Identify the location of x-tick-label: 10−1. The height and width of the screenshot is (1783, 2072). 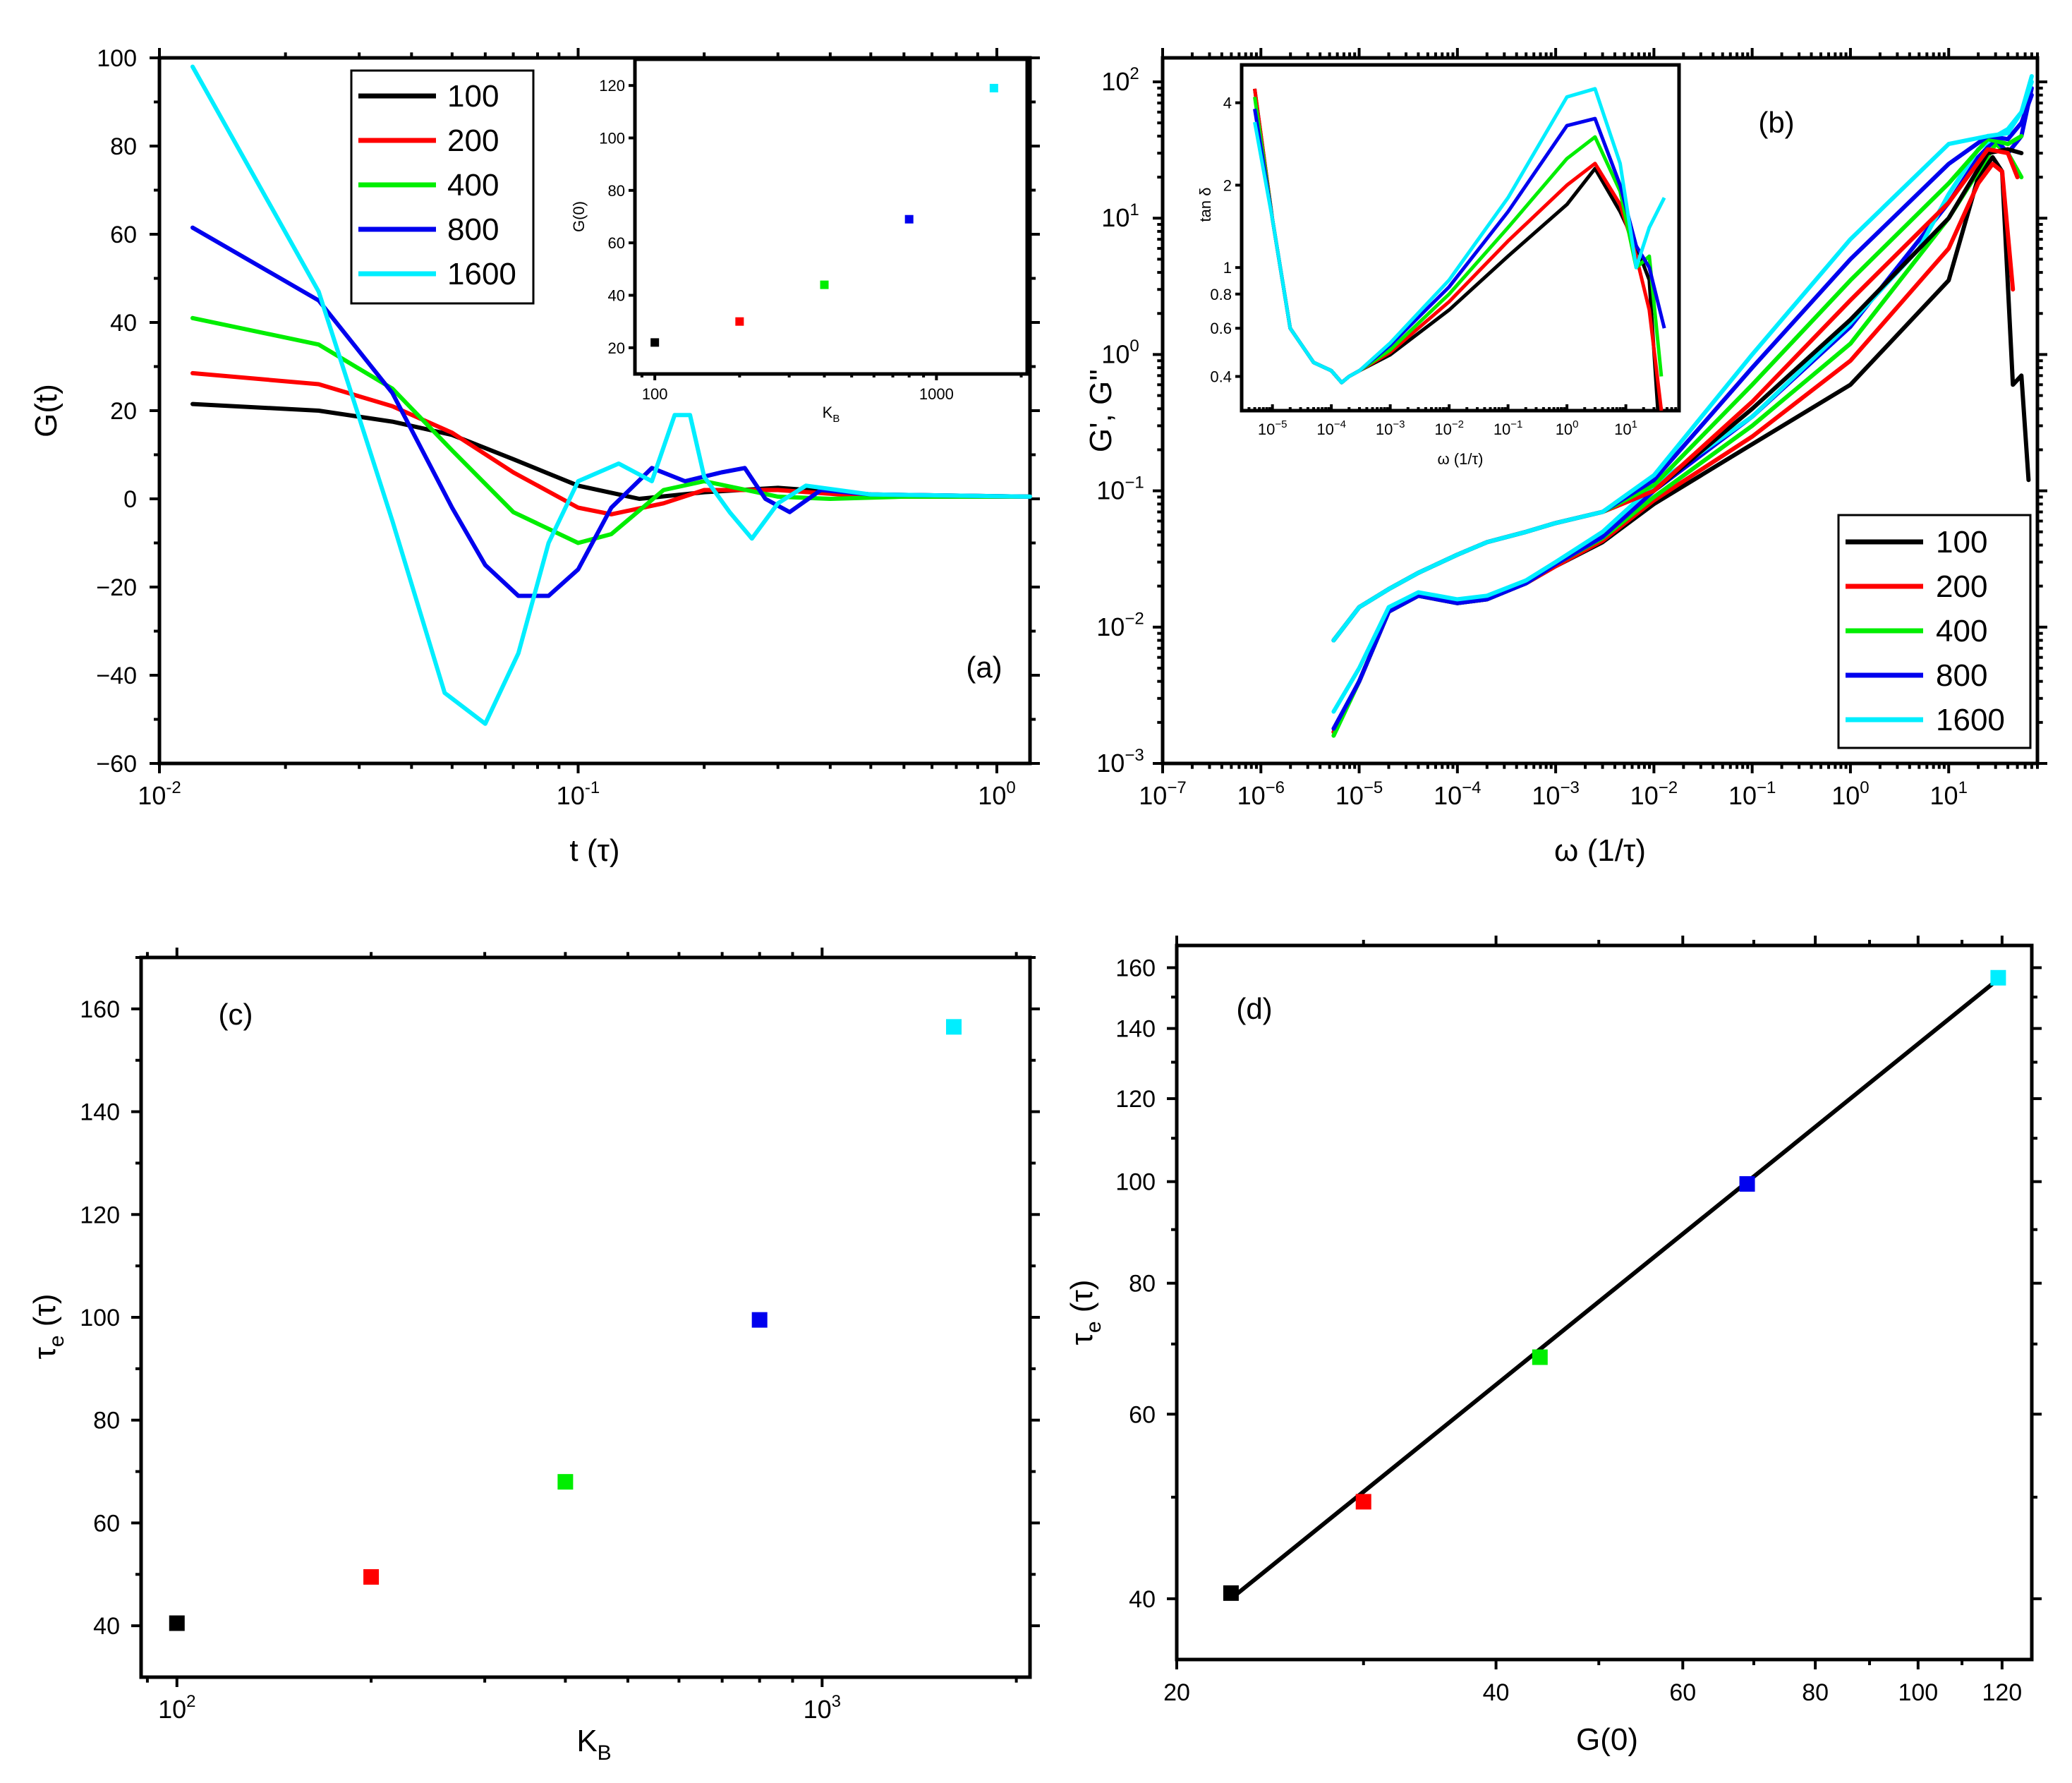
(1752, 794).